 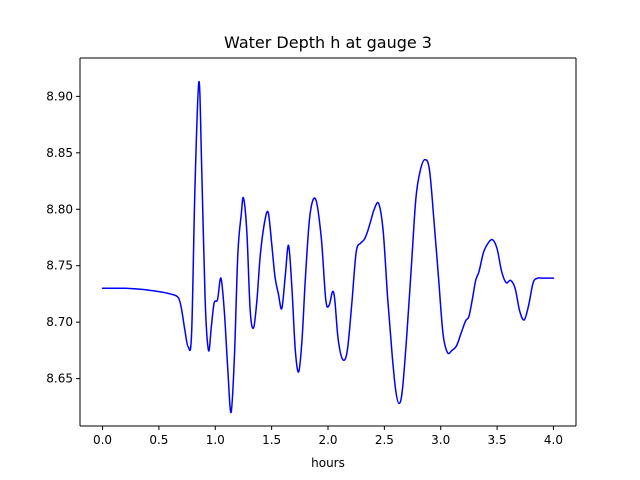 What do you see at coordinates (63, 237) in the screenshot?
I see `y-axis-ticks: 8.65 8.70 8.75 8.80 8.85 8.90` at bounding box center [63, 237].